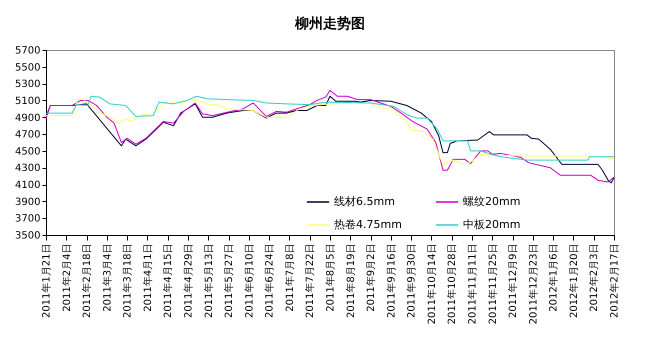 The width and height of the screenshot is (654, 341). What do you see at coordinates (128, 281) in the screenshot?
I see `x-tick-label: 2011年3月18日` at bounding box center [128, 281].